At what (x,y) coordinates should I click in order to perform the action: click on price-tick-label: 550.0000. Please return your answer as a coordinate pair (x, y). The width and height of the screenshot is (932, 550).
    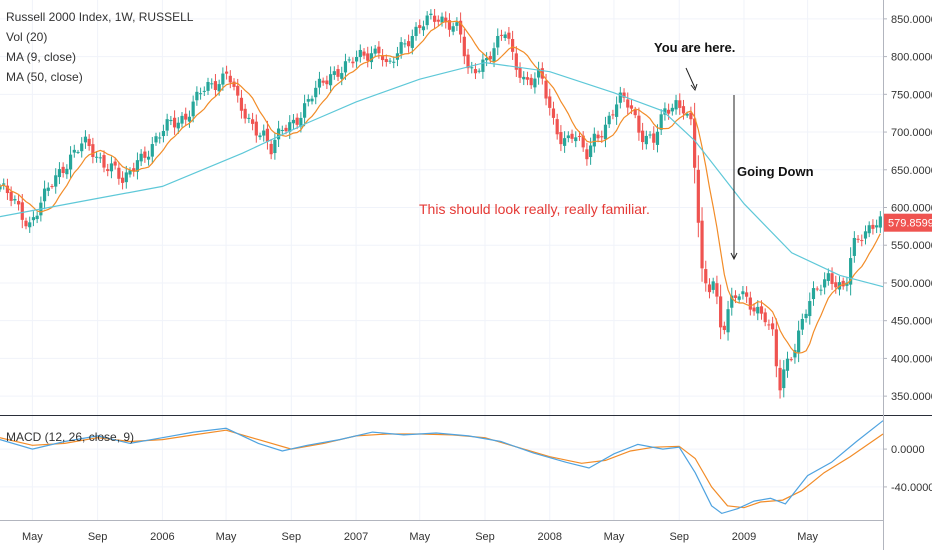
    Looking at the image, I should click on (911, 246).